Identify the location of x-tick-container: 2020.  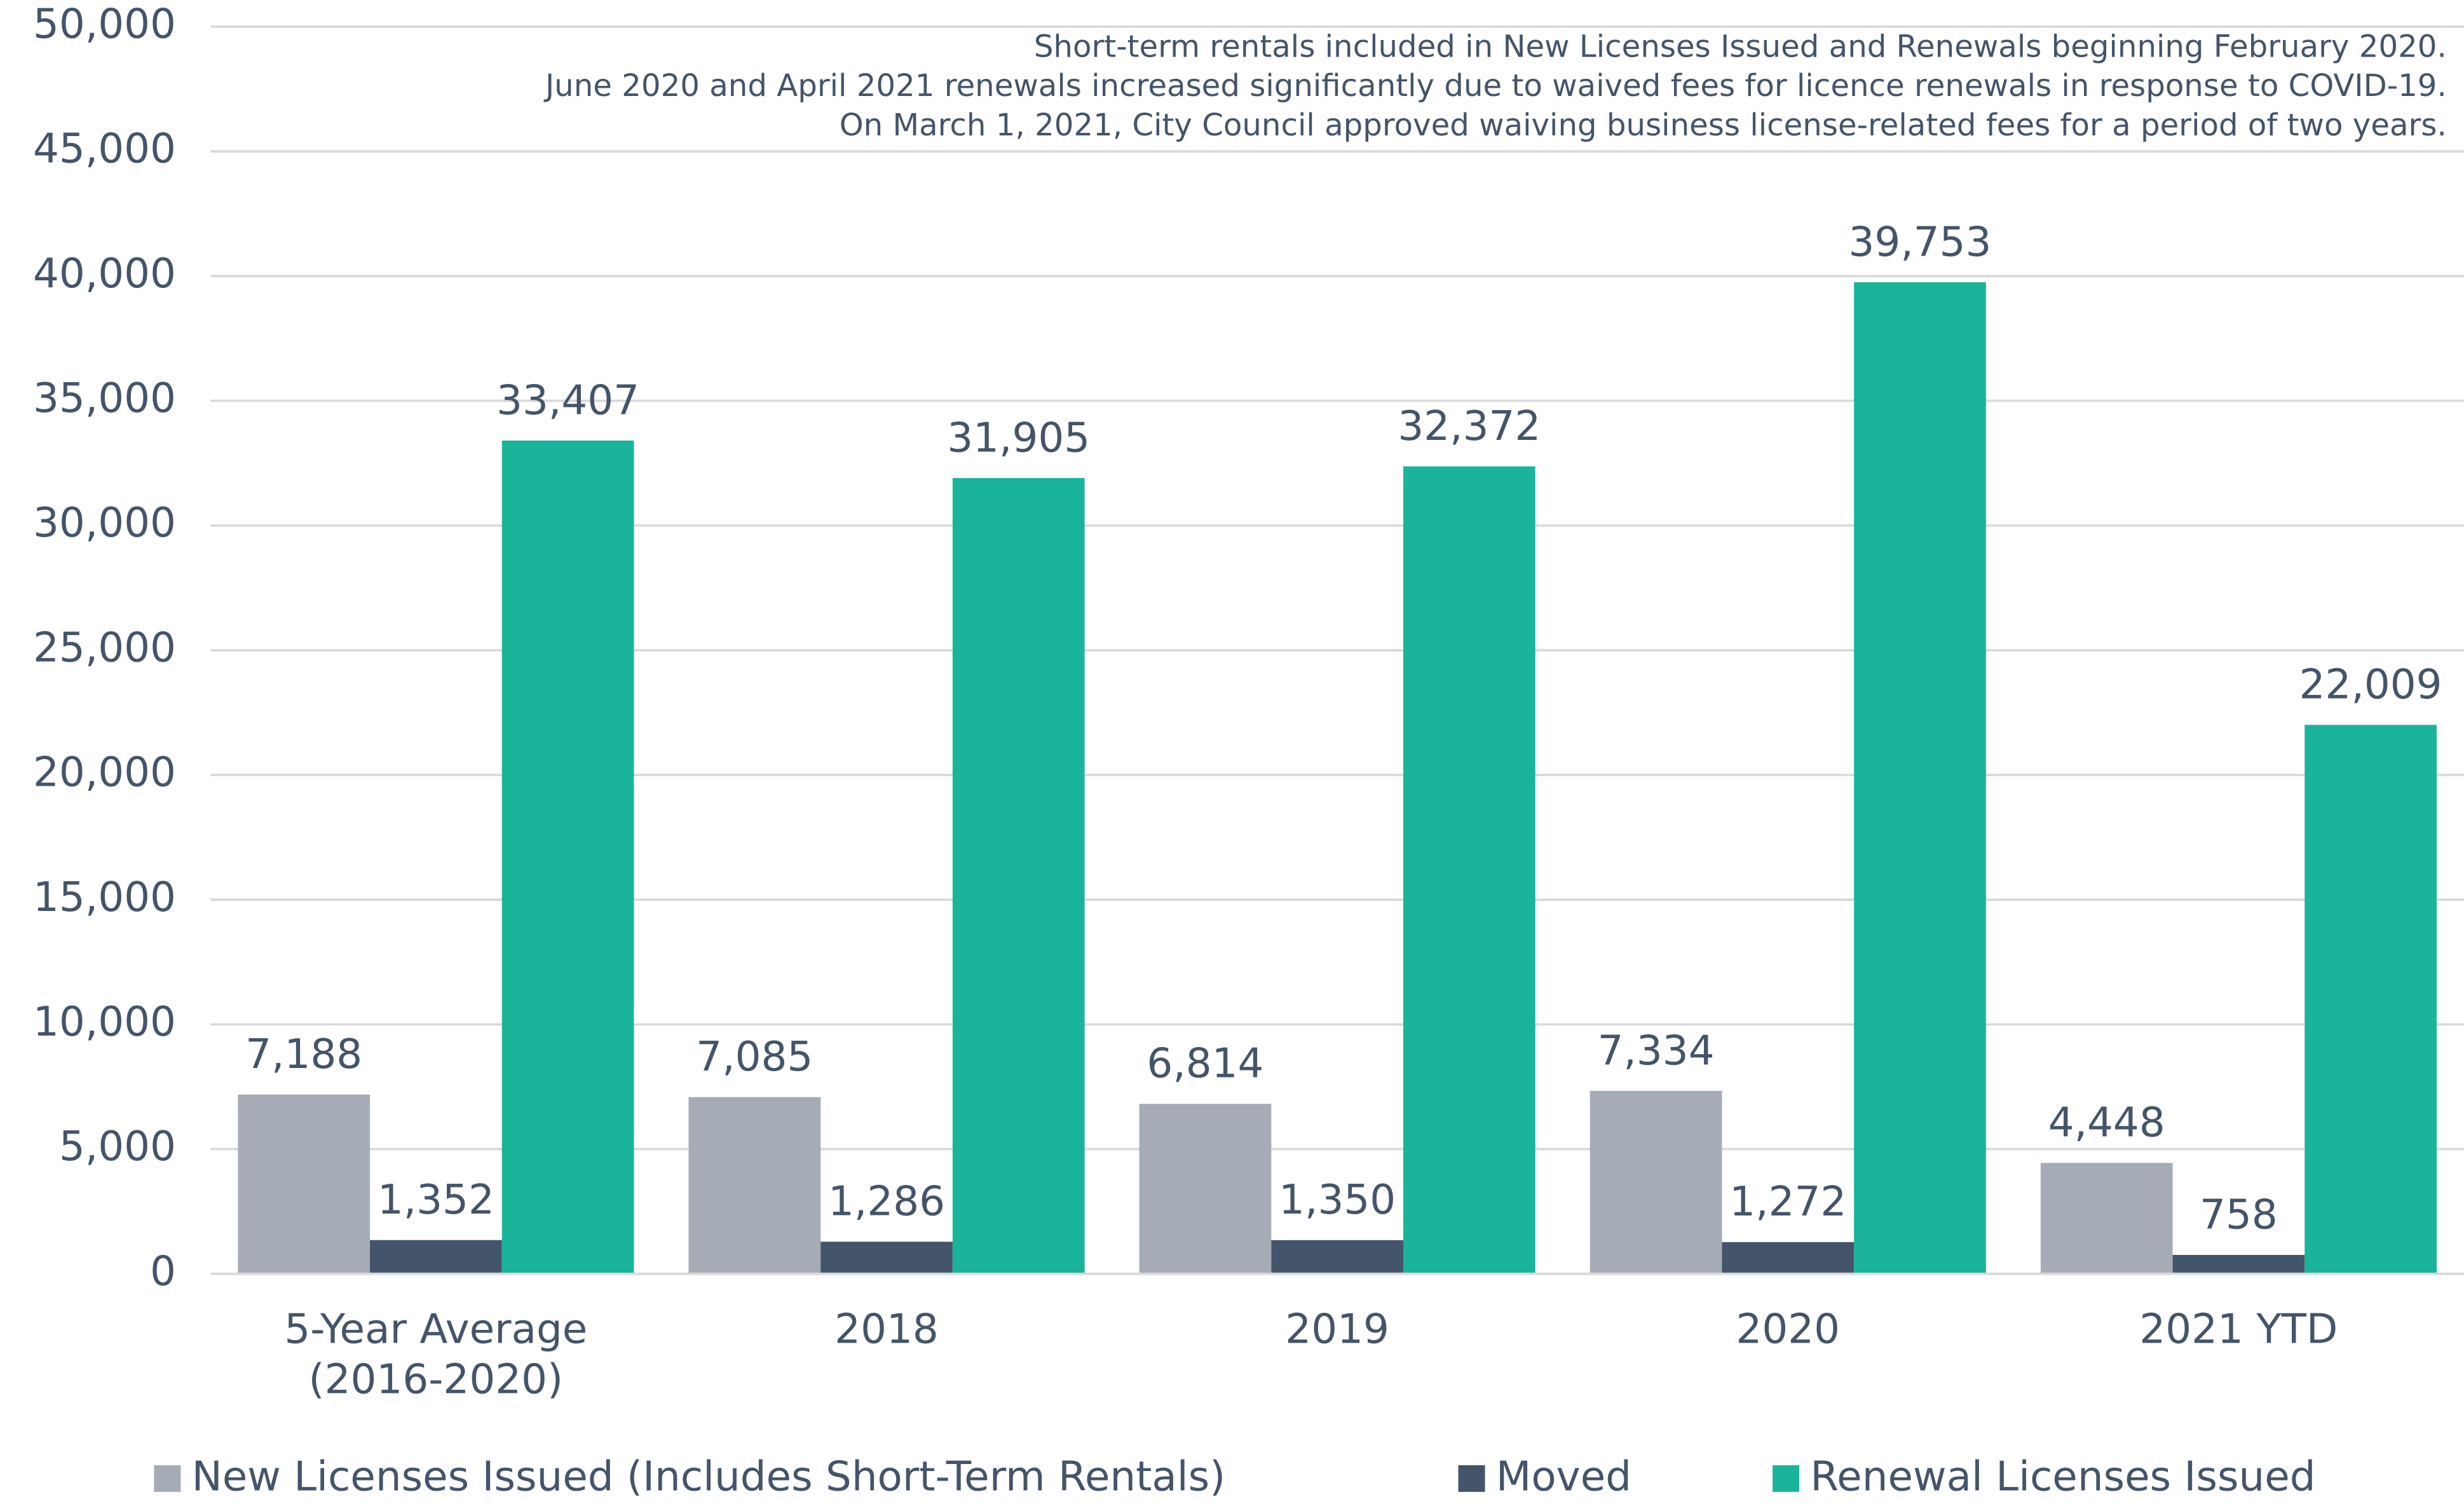
(1788, 1330).